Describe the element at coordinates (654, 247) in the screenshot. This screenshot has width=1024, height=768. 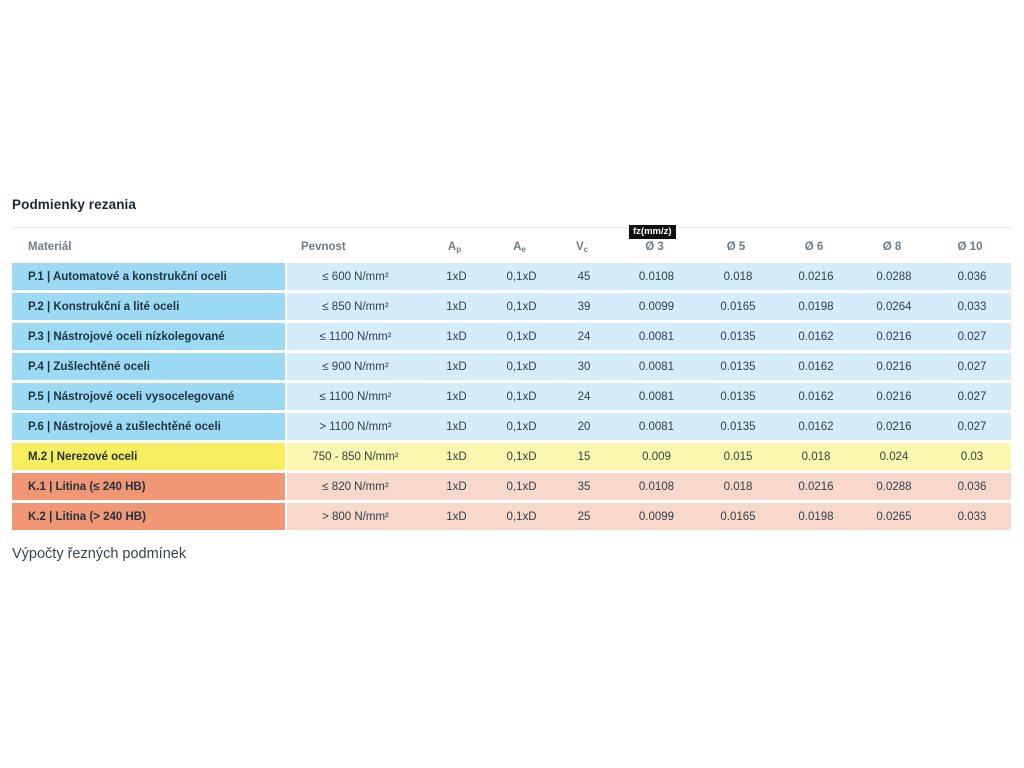
I see `header-diameter-3: Ø 3` at that location.